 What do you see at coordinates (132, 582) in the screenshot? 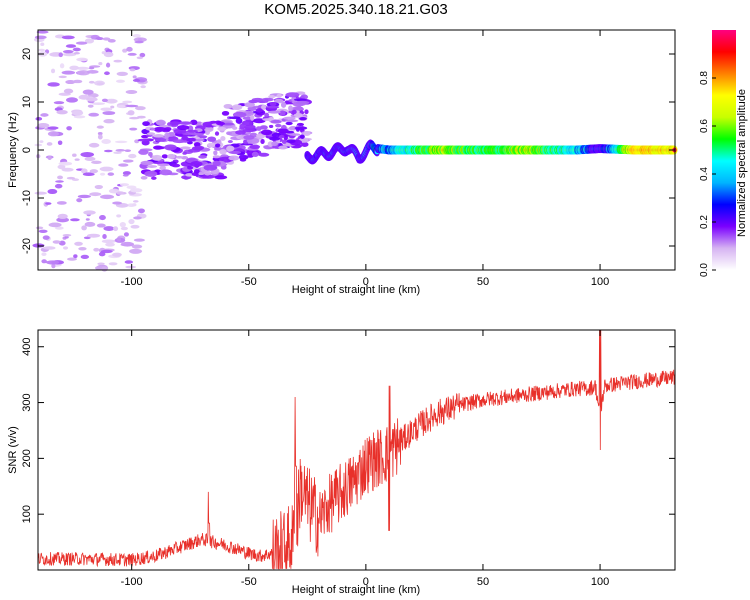
I see `snr-x-tick-label: -100` at bounding box center [132, 582].